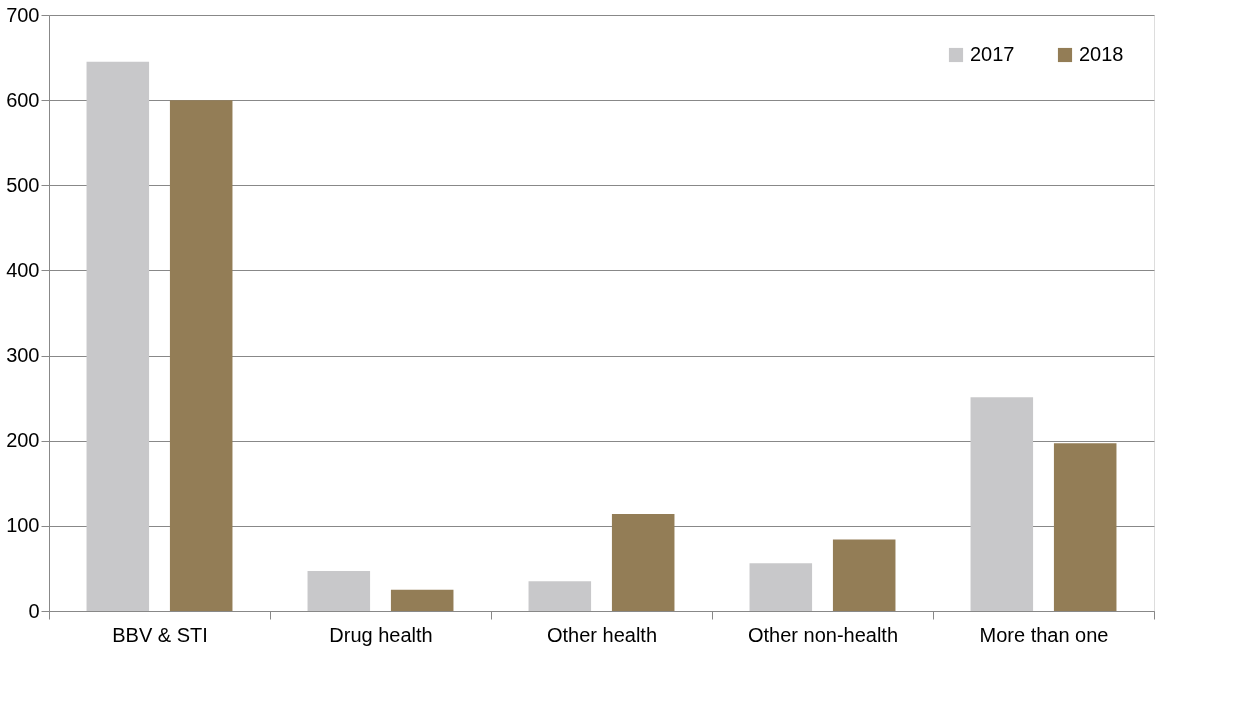 The image size is (1250, 722). What do you see at coordinates (1101, 54) in the screenshot?
I see `legend-label: 2018` at bounding box center [1101, 54].